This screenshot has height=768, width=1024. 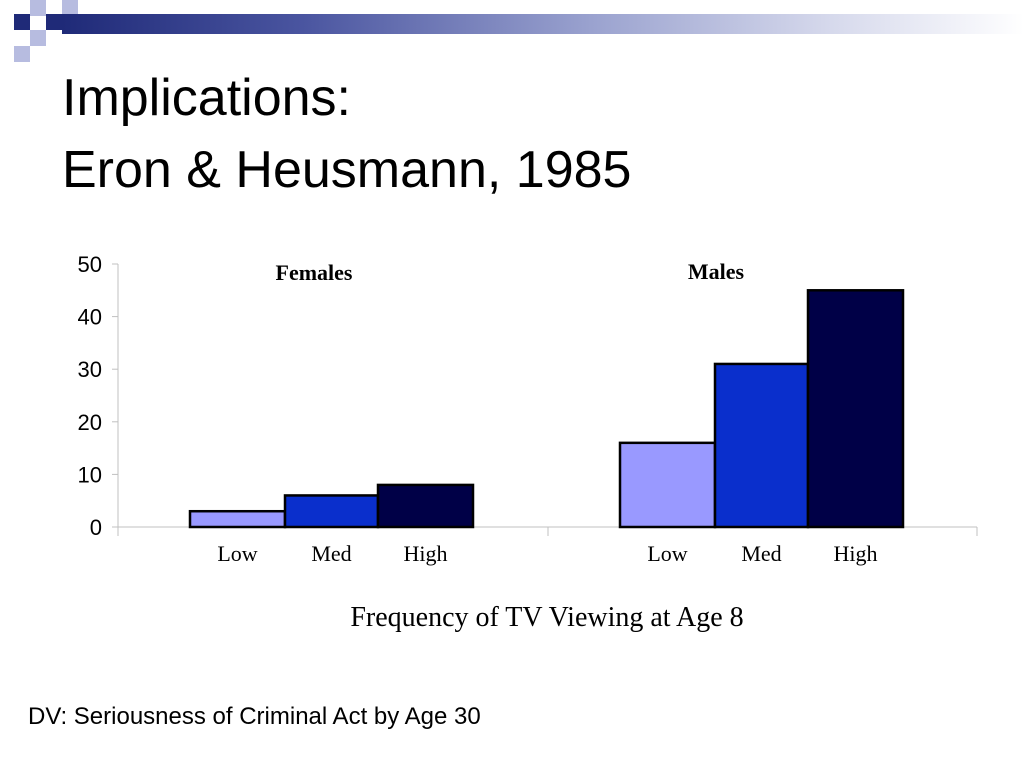 I want to click on y-tick-label: 30, so click(x=90, y=369).